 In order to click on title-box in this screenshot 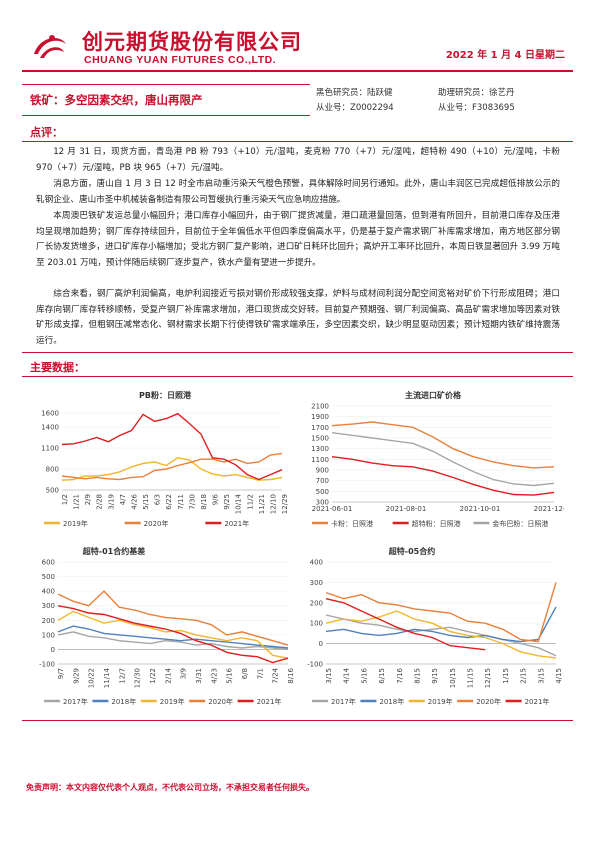, I will do `click(166, 100)`.